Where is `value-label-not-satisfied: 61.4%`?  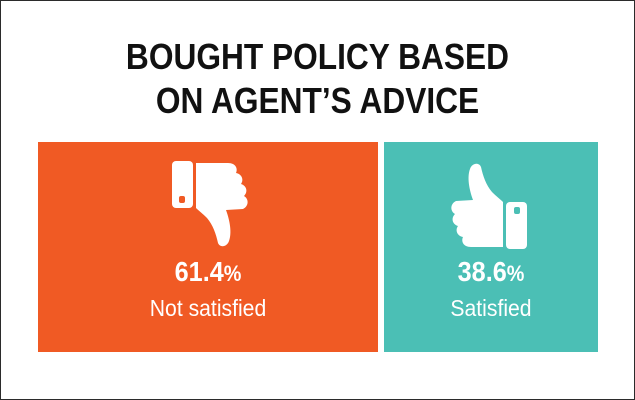 value-label-not-satisfied: 61.4% is located at coordinates (208, 271).